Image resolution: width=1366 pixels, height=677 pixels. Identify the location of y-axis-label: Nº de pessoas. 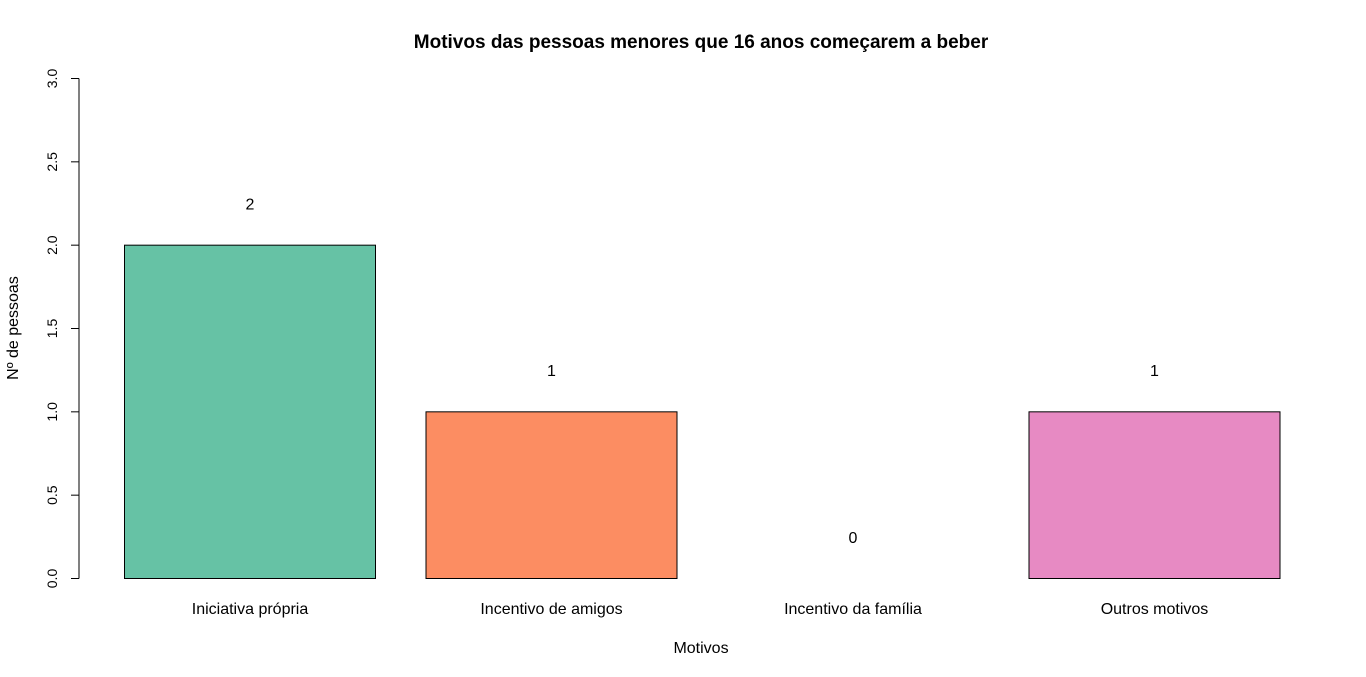
(13, 328).